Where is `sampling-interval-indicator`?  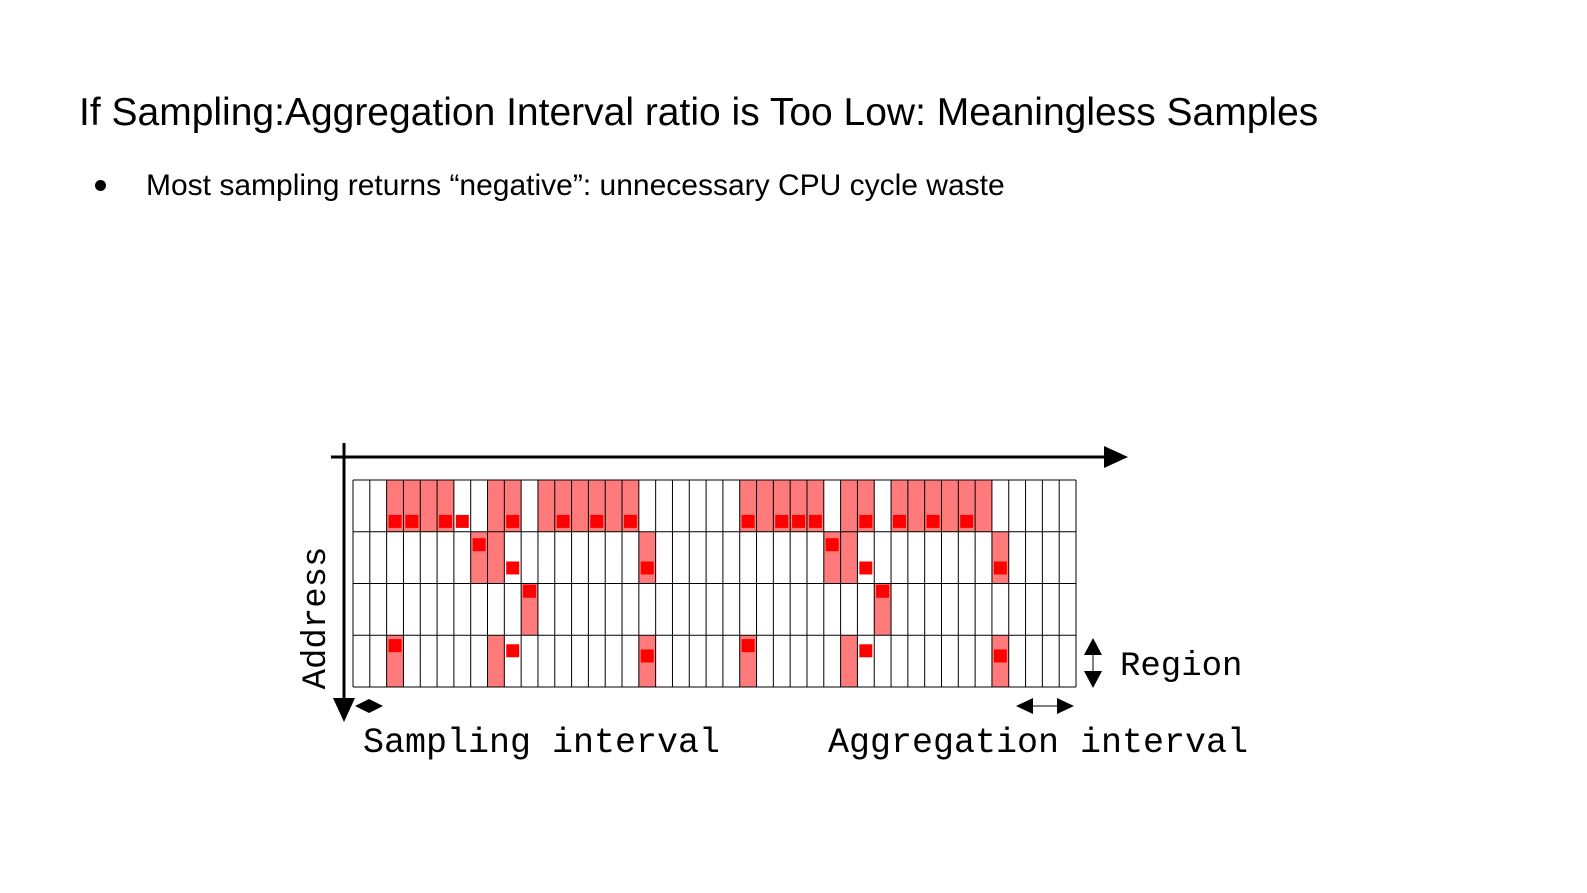 sampling-interval-indicator is located at coordinates (369, 706).